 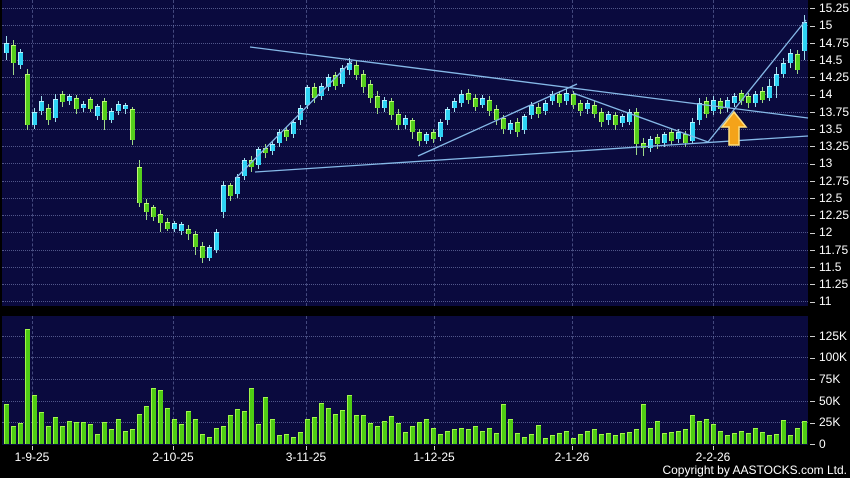 I want to click on price-axis-label: 12.75, so click(x=829, y=181).